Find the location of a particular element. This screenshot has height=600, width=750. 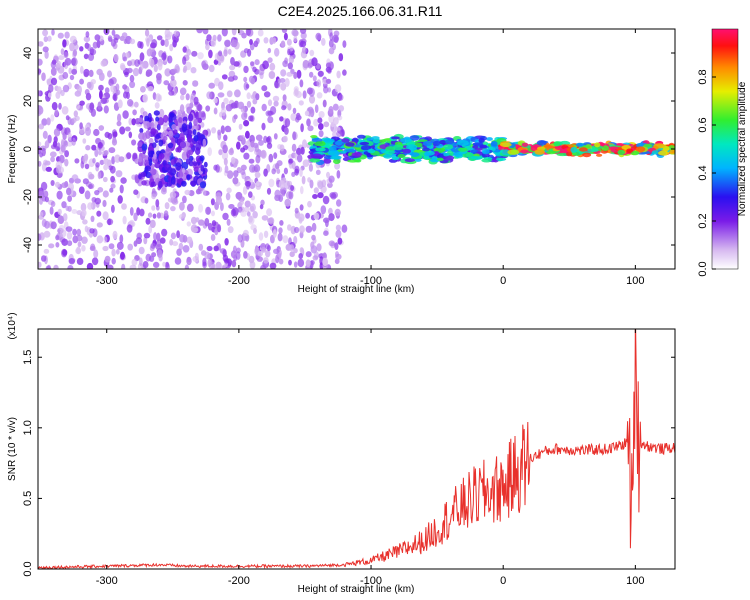

y-tick-label: 1.5 is located at coordinates (28, 357).